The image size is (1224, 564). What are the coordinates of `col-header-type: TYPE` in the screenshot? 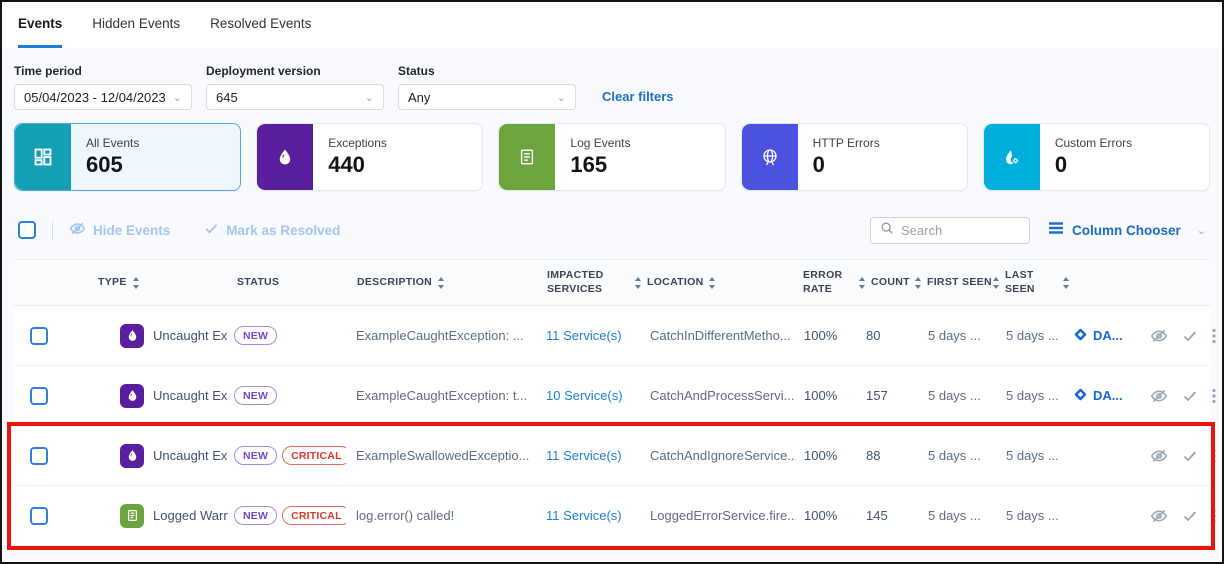 It's located at (143, 282).